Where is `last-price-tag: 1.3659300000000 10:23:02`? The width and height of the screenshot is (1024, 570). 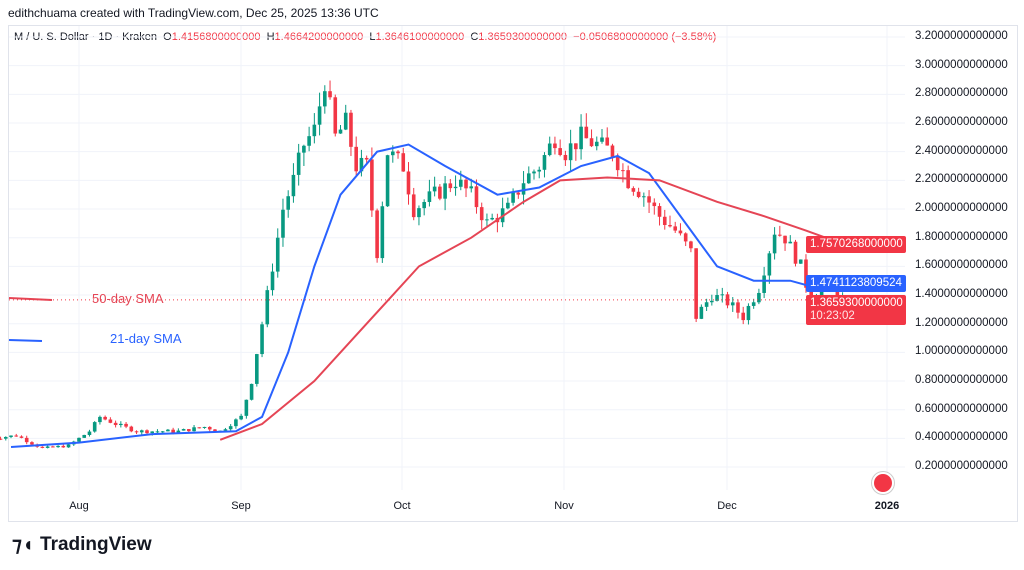
last-price-tag: 1.3659300000000 10:23:02 is located at coordinates (856, 310).